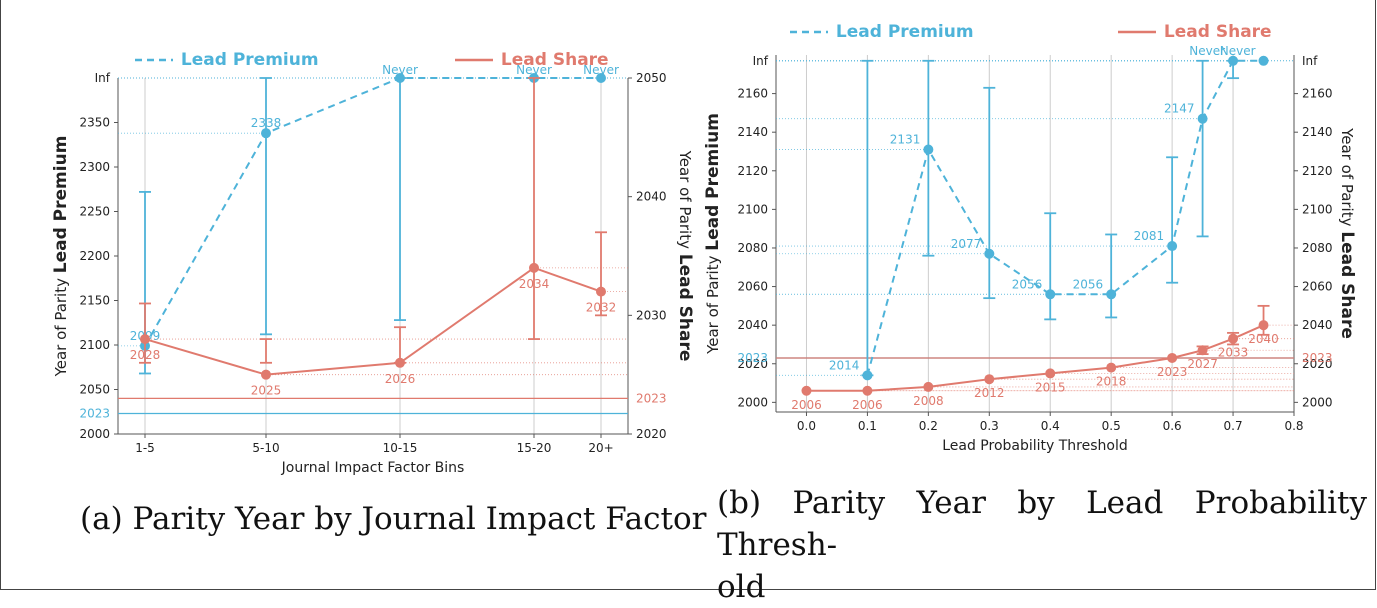 The width and height of the screenshot is (1377, 608). I want to click on data-label-share: 2034, so click(534, 284).